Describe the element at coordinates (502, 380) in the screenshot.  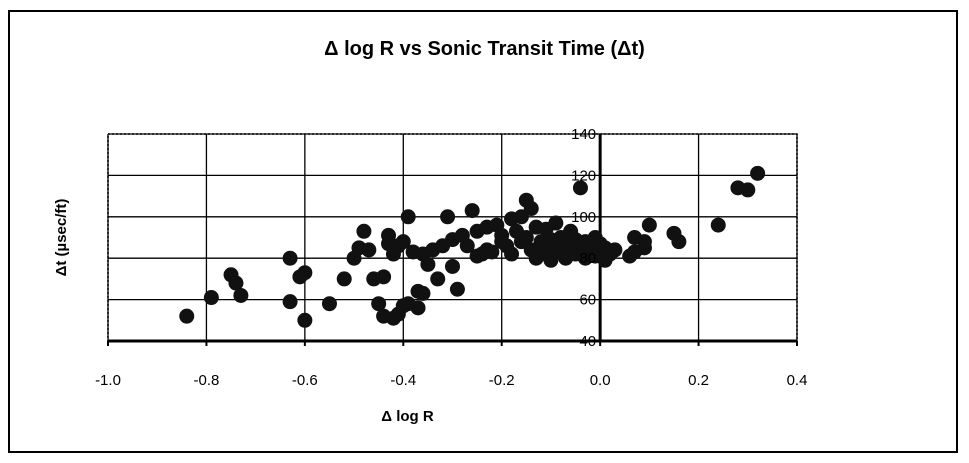
I see `x-tick-label: -0.2` at that location.